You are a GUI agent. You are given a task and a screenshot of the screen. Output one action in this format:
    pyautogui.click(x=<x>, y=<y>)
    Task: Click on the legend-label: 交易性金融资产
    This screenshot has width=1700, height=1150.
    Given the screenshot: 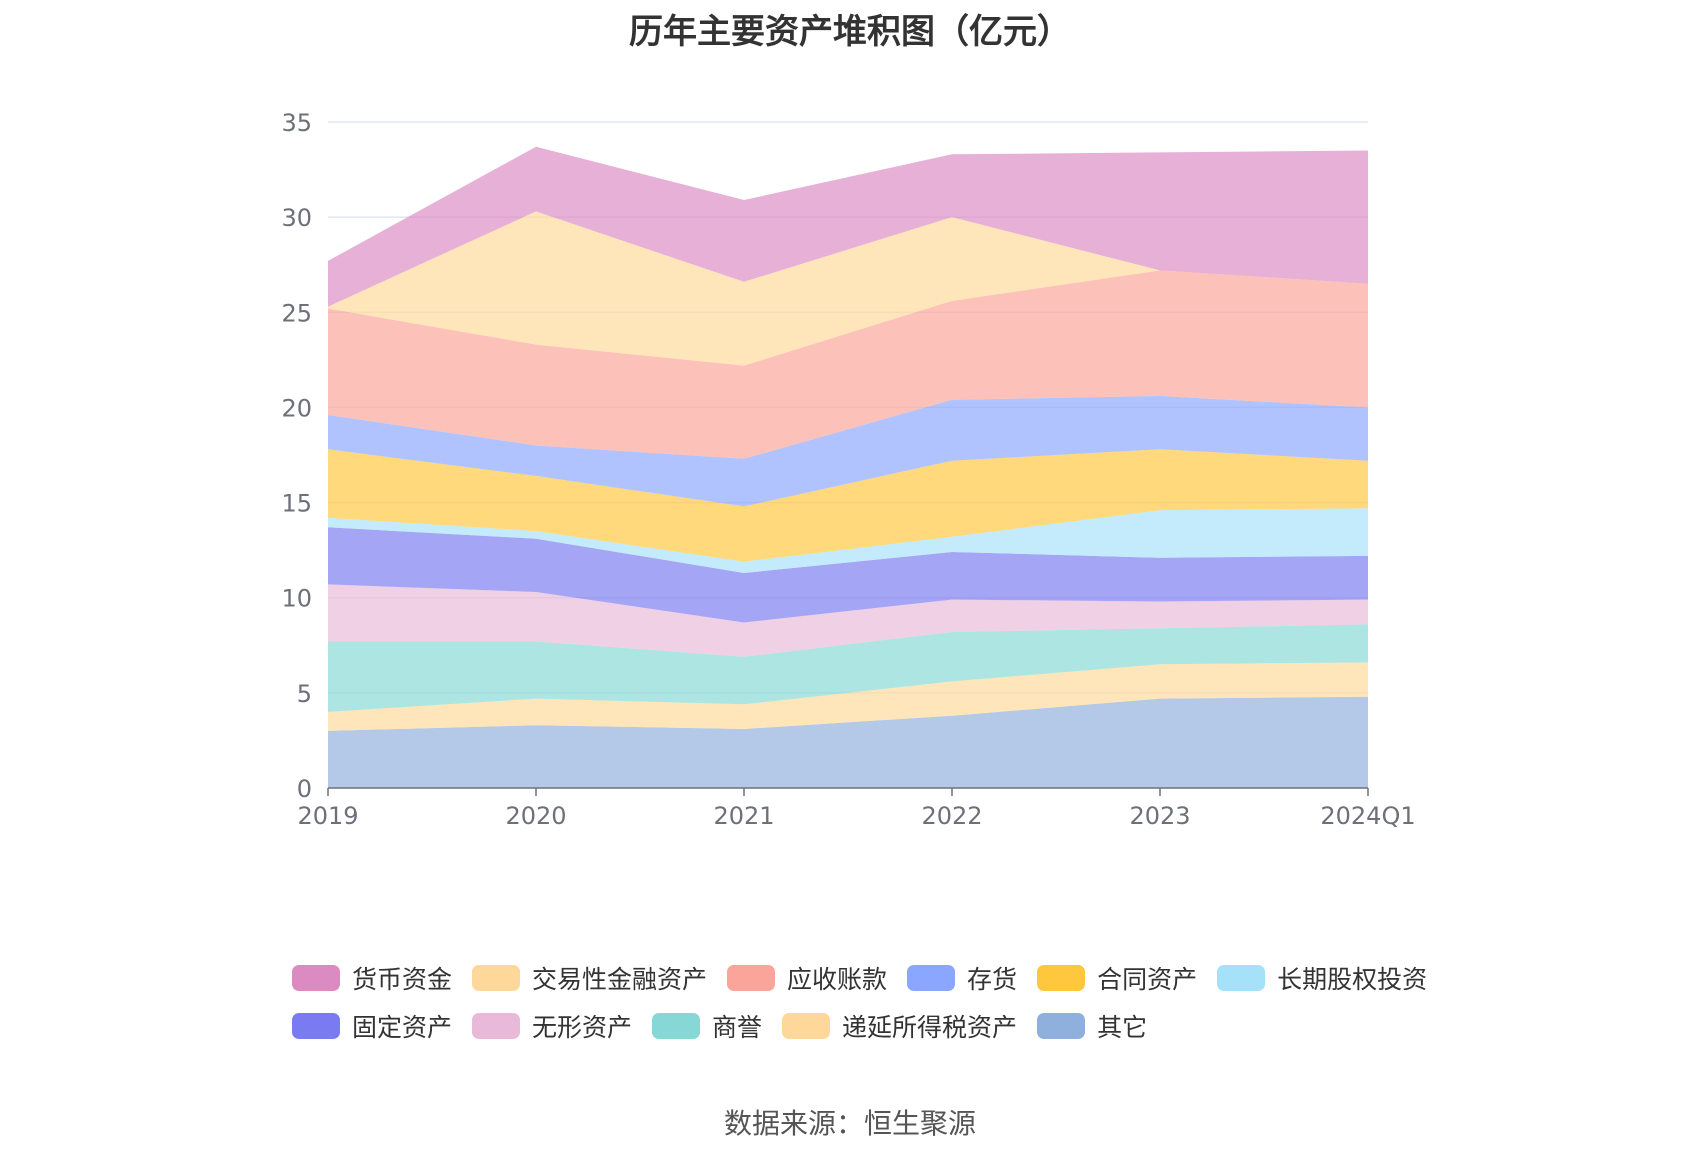 What is the action you would take?
    pyautogui.click(x=620, y=979)
    